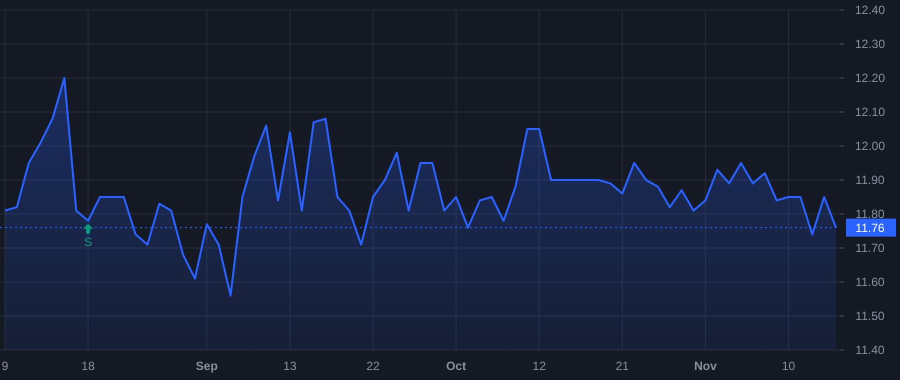  What do you see at coordinates (539, 366) in the screenshot?
I see `x-tick-label: 12` at bounding box center [539, 366].